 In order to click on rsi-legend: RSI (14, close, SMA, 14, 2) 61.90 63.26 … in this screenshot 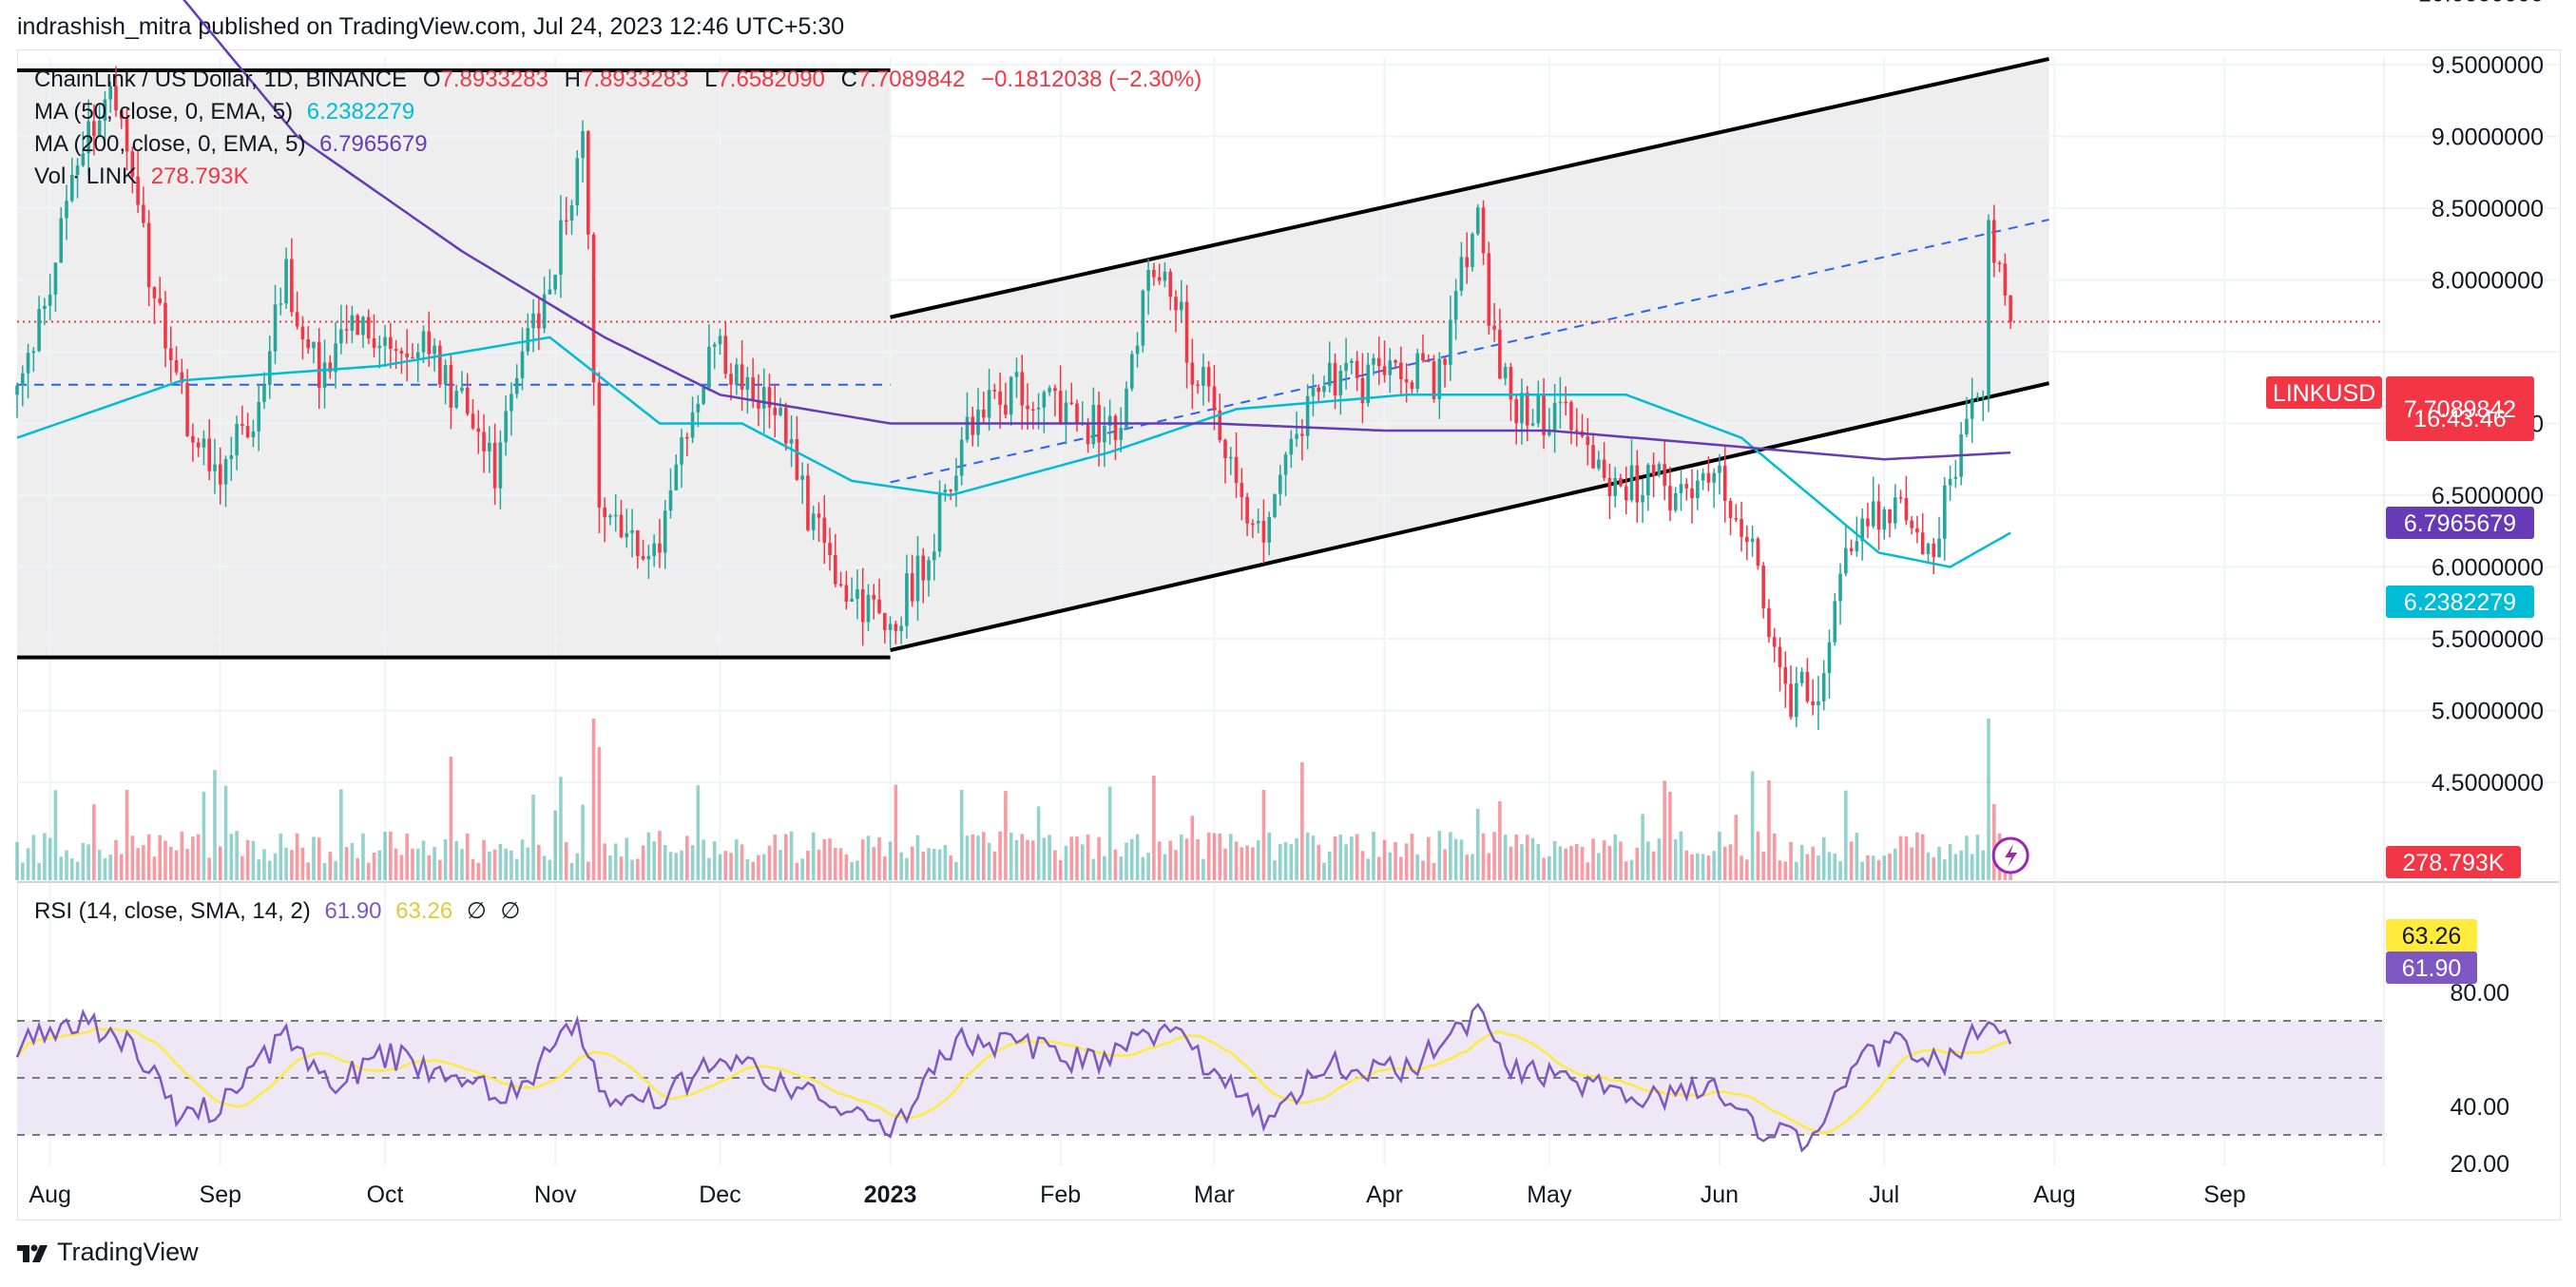, I will do `click(277, 911)`.